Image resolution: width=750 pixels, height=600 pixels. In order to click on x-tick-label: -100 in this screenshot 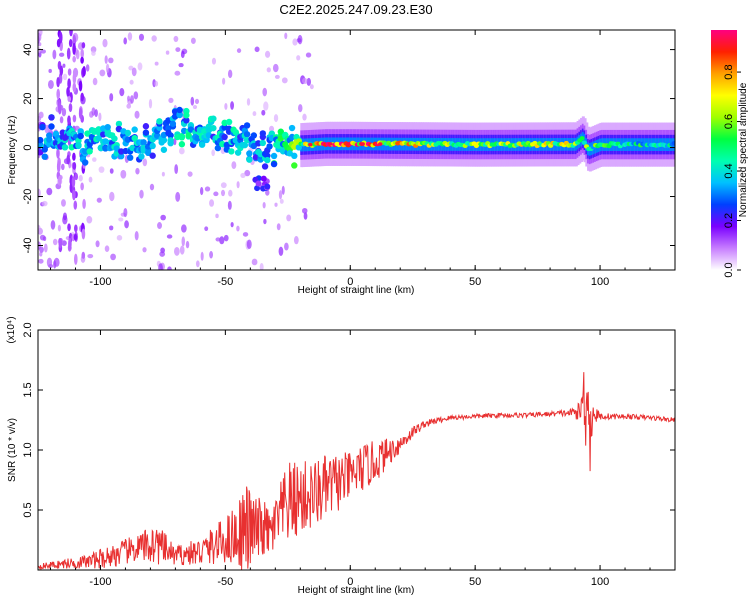, I will do `click(100, 582)`.